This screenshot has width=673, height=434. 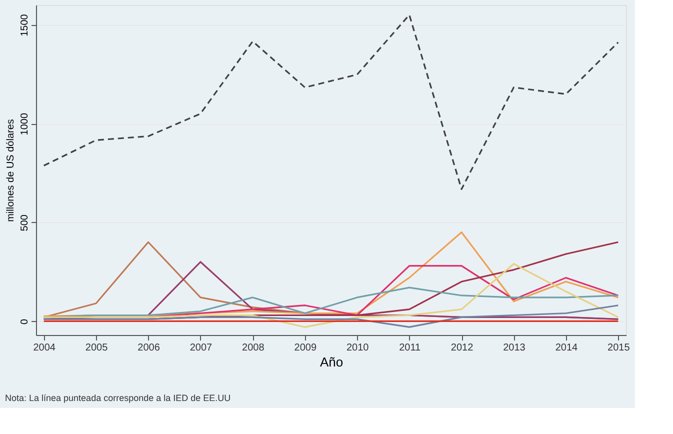 I want to click on x-tick-label: 2005, so click(x=96, y=348).